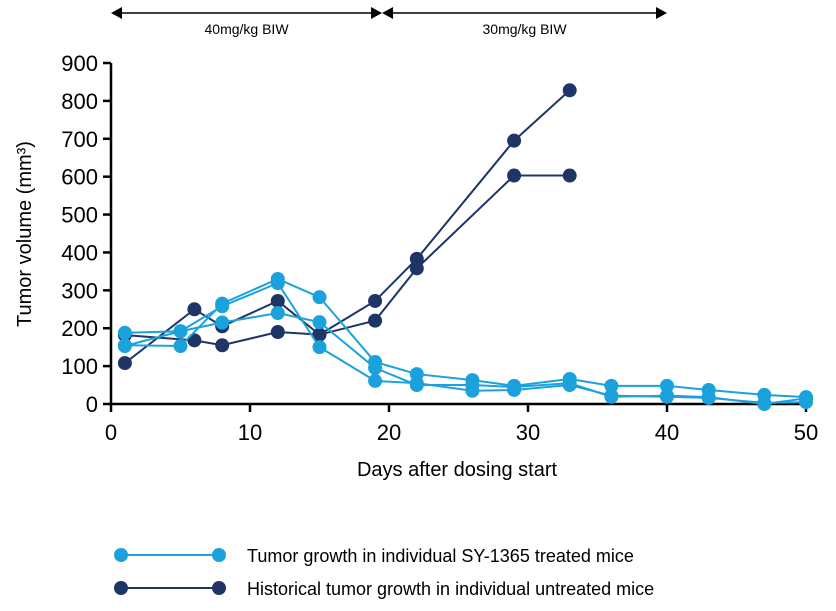 The image size is (836, 611). Describe the element at coordinates (79, 366) in the screenshot. I see `y-tick-label: 100` at that location.